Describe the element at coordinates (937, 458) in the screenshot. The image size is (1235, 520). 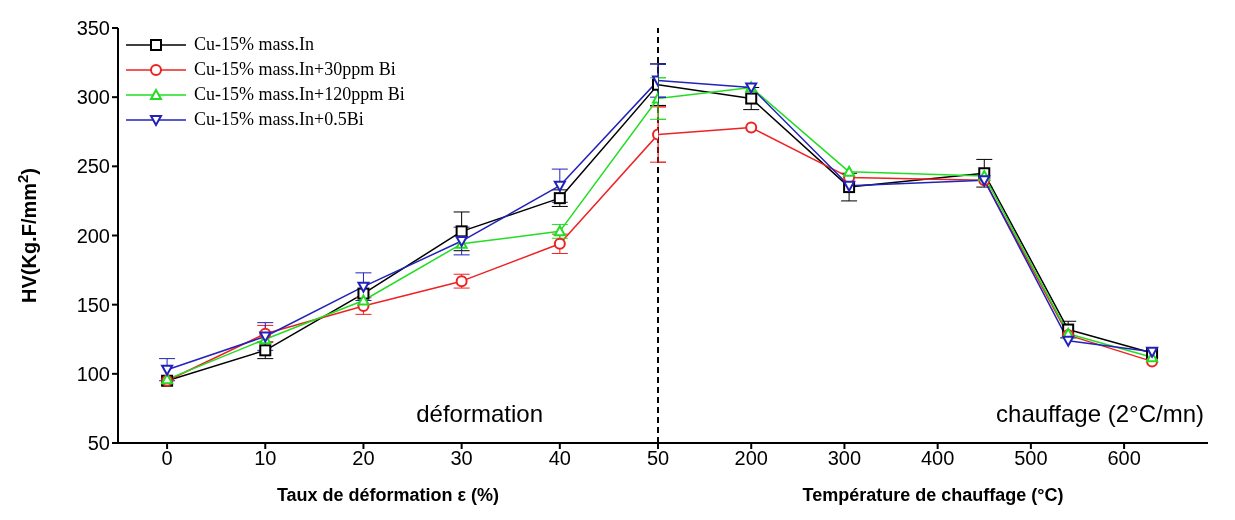
I see `x-tick-label: 400` at that location.